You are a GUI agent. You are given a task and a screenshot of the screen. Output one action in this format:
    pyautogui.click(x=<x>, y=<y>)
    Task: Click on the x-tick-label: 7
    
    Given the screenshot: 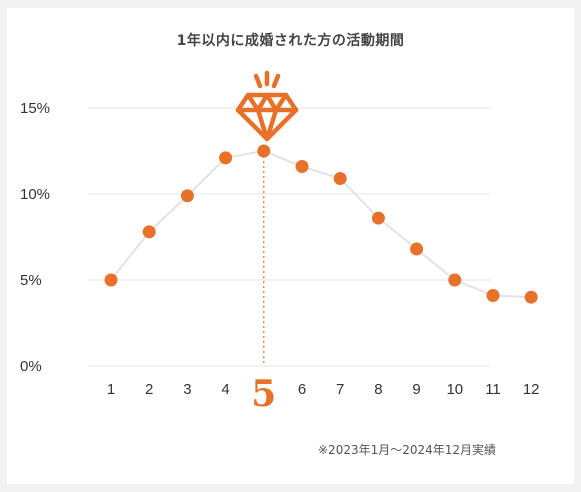 What is the action you would take?
    pyautogui.click(x=340, y=389)
    